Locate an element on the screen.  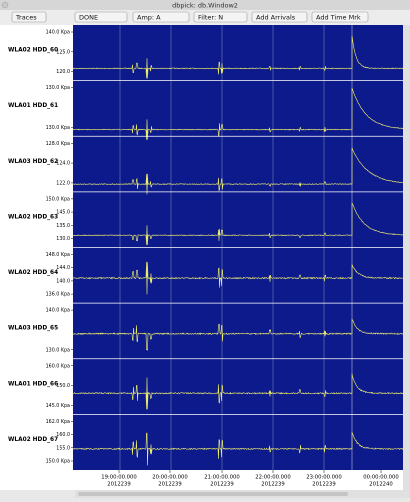
trace-label: WLA02 HDD_67 is located at coordinates (33, 440).